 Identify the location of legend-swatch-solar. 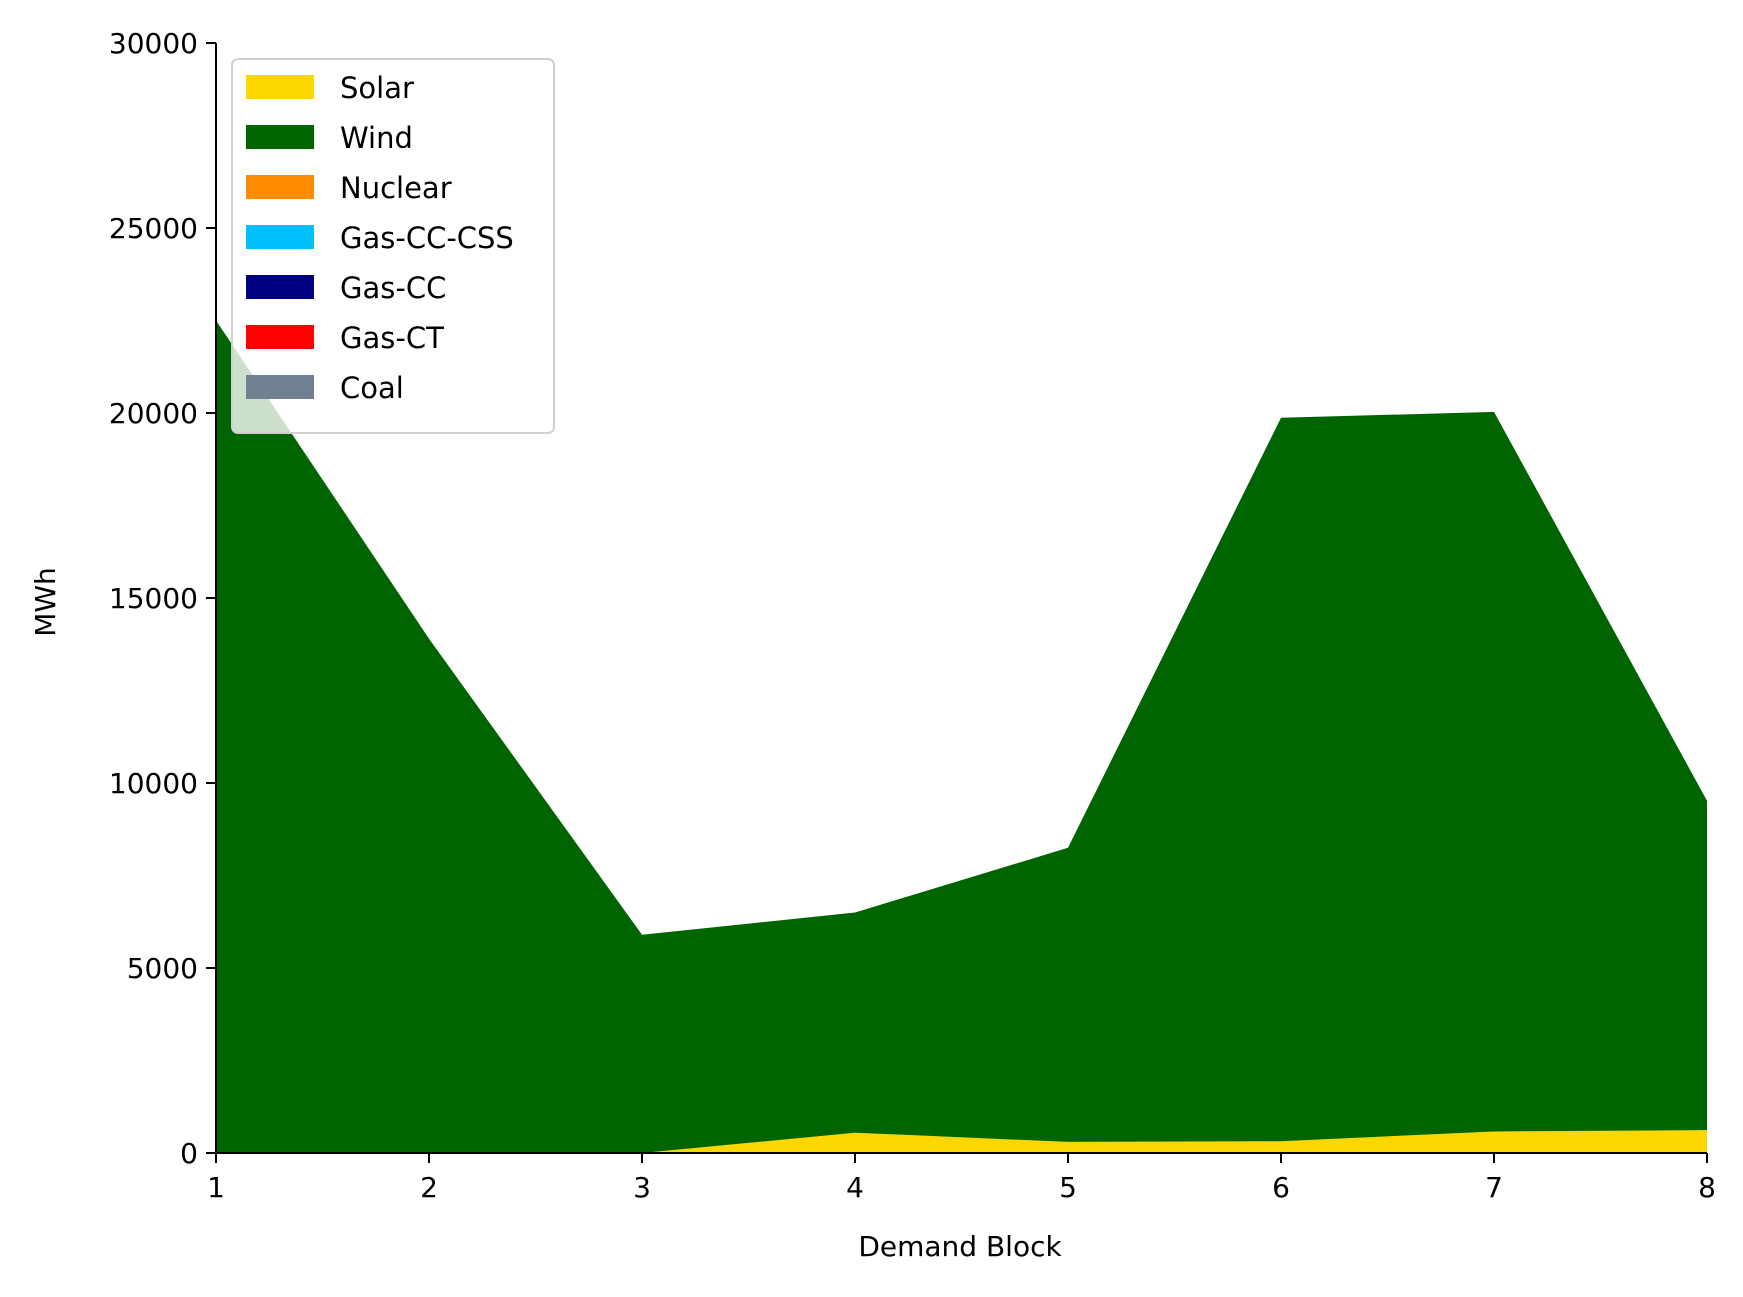
(280, 87).